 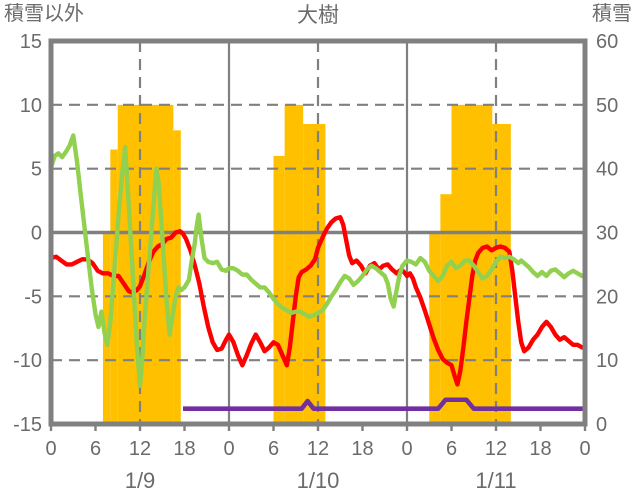 I want to click on right-axis-tick-label: 0, so click(x=601, y=425).